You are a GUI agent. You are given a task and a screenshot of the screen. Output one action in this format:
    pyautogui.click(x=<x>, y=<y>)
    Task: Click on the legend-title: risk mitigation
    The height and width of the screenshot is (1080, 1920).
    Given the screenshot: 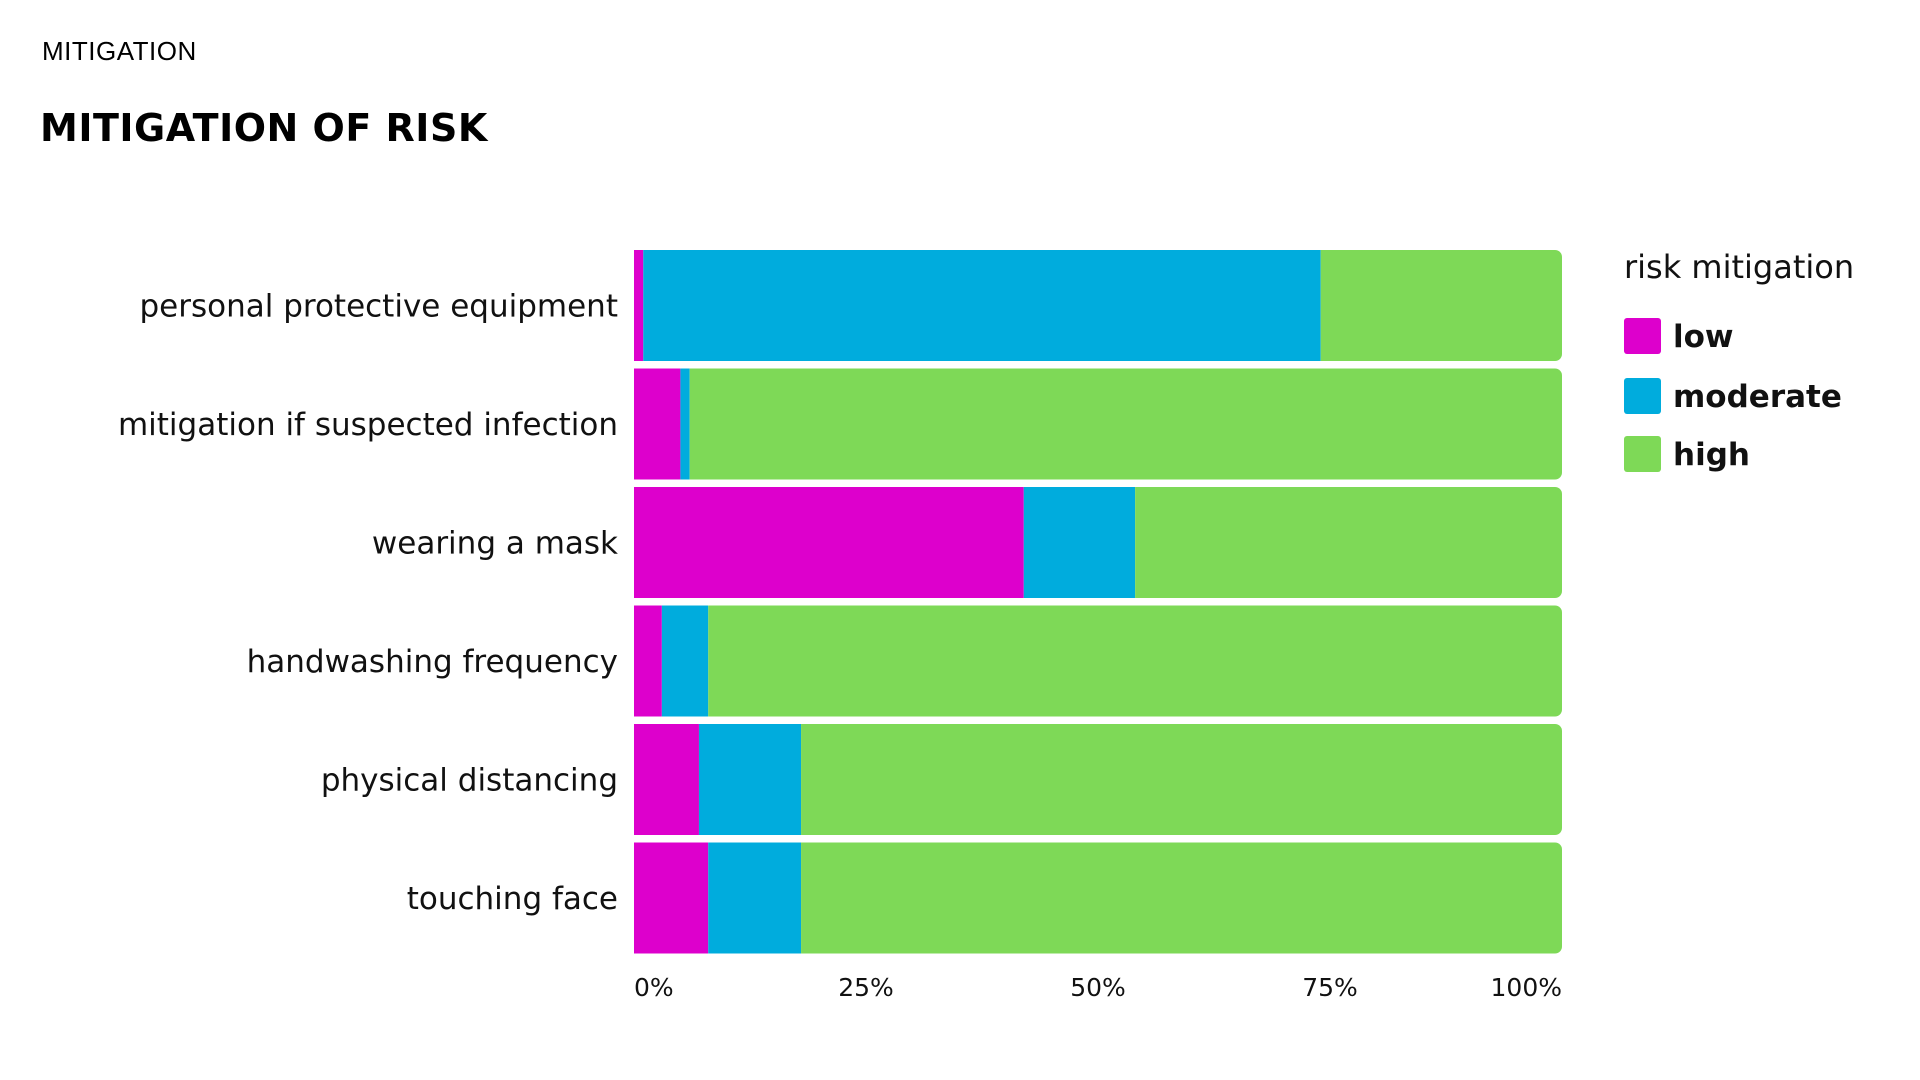 What is the action you would take?
    pyautogui.click(x=1739, y=267)
    